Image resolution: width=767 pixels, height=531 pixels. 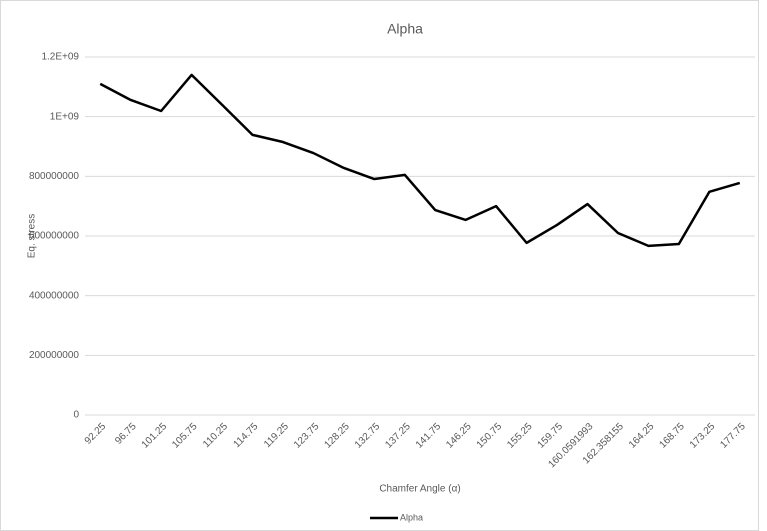 What do you see at coordinates (60, 57) in the screenshot?
I see `y-tick-label: 1.2E+09` at bounding box center [60, 57].